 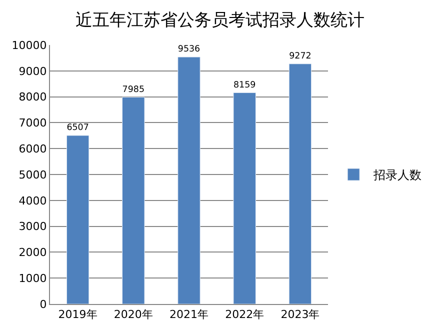 I want to click on x-tick-label: 2022年, so click(x=244, y=315).